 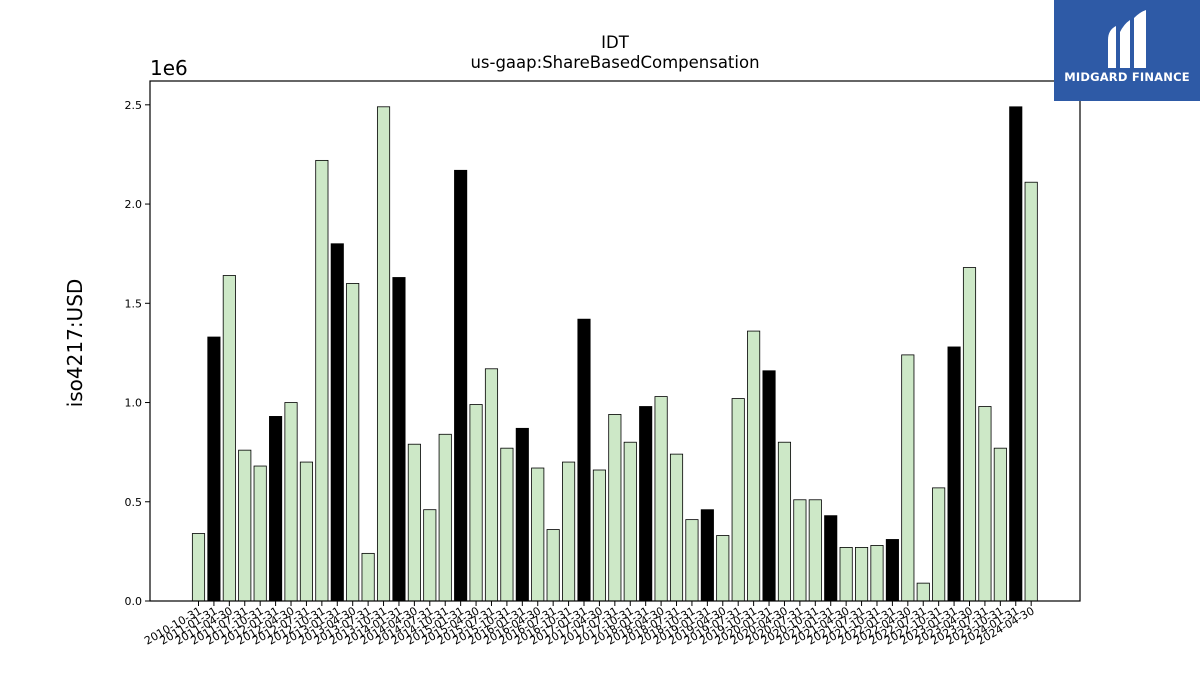 What do you see at coordinates (134, 204) in the screenshot?
I see `y-tick-label: 2.0` at bounding box center [134, 204].